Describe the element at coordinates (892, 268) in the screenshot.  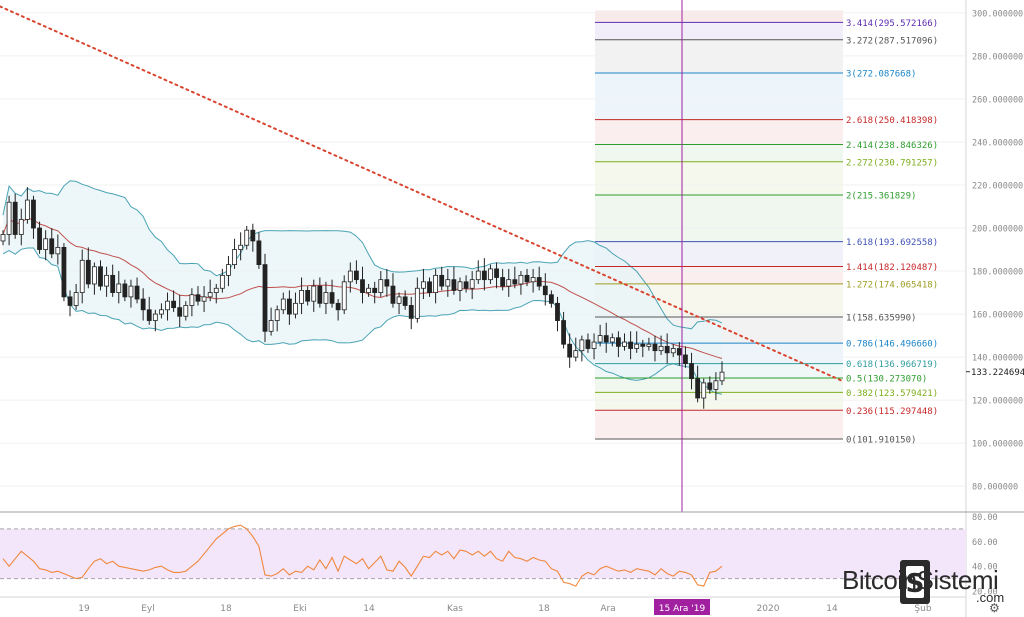
I see `fib-label: 1.414(182.120487)` at that location.